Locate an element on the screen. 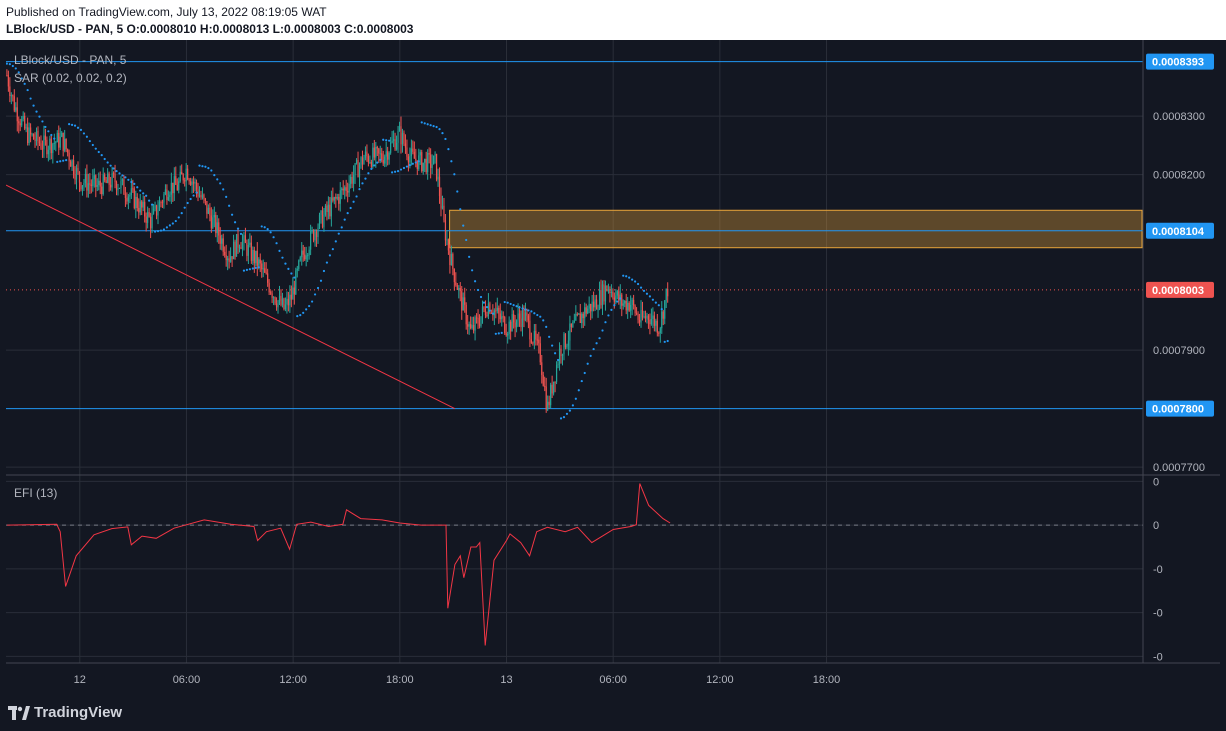 The width and height of the screenshot is (1226, 731). x-tick-label: 12 is located at coordinates (80, 680).